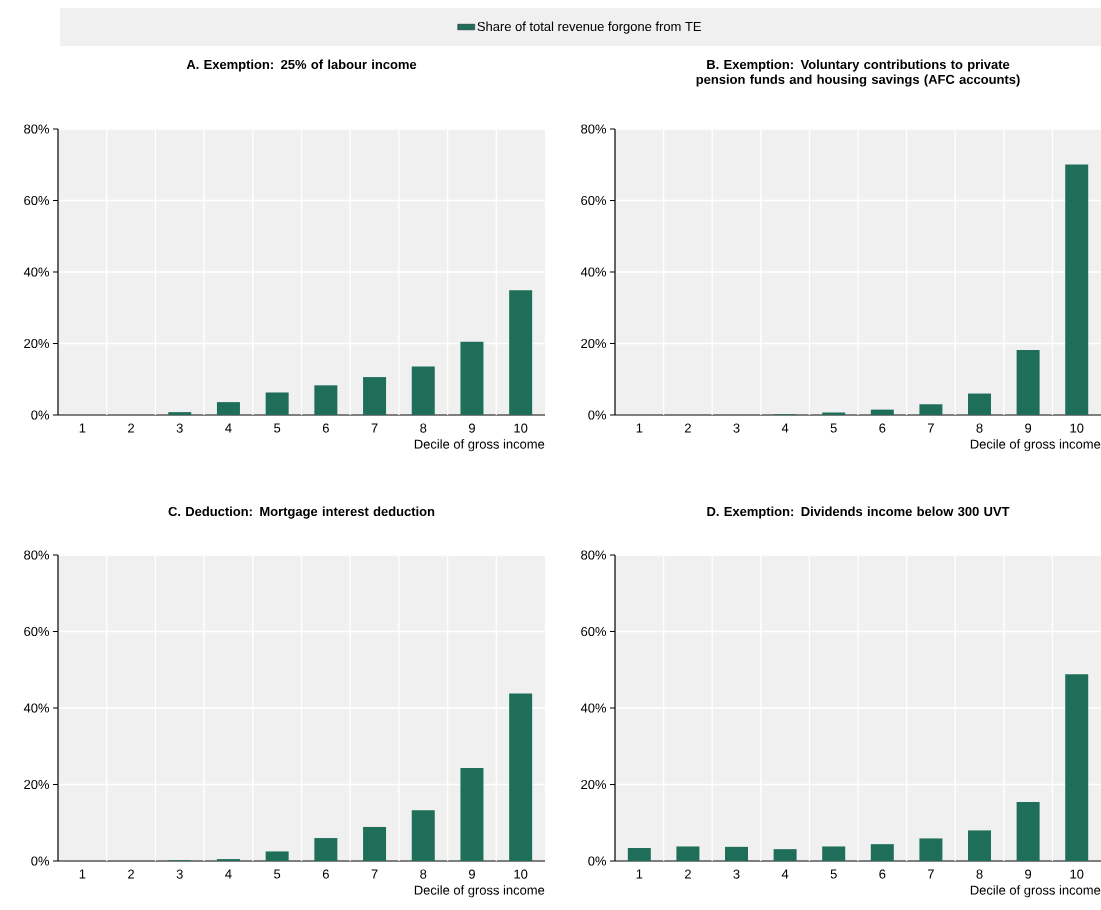 The width and height of the screenshot is (1101, 910). What do you see at coordinates (589, 27) in the screenshot?
I see `legend-label: Share of total revenue forgone from TE` at bounding box center [589, 27].